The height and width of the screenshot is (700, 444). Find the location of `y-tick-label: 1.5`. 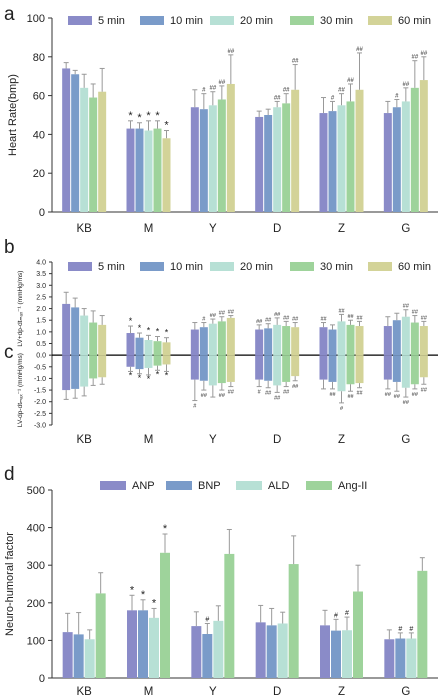

y-tick-label: 1.5 is located at coordinates (41, 321).